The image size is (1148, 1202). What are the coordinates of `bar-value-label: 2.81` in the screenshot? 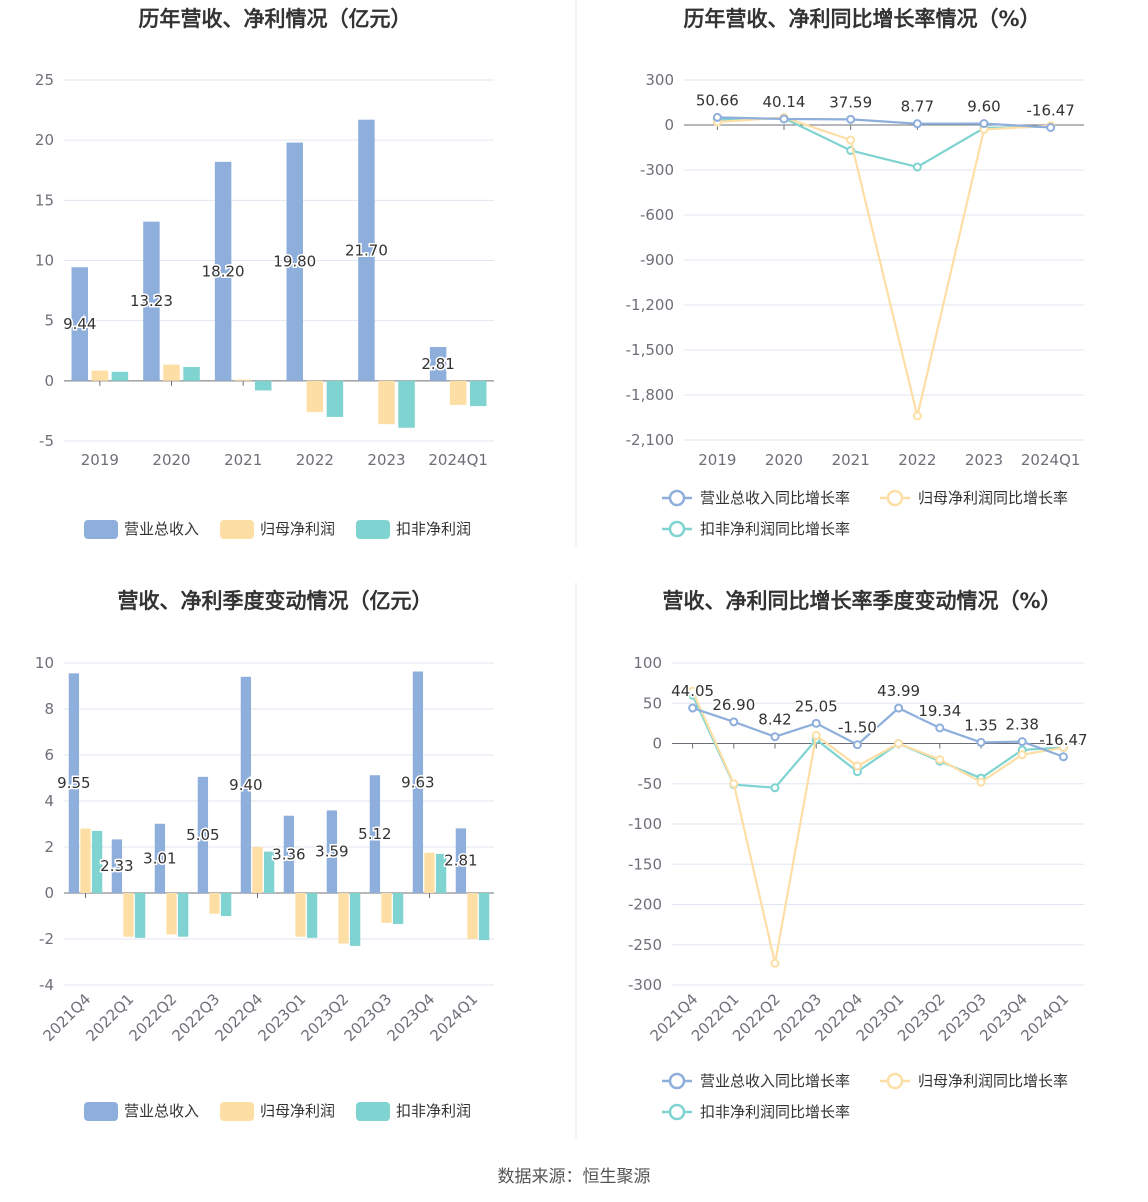 It's located at (437, 364).